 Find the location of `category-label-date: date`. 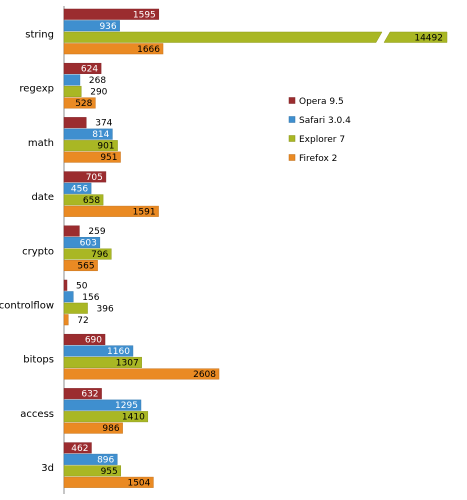

category-label-date: date is located at coordinates (42, 197).